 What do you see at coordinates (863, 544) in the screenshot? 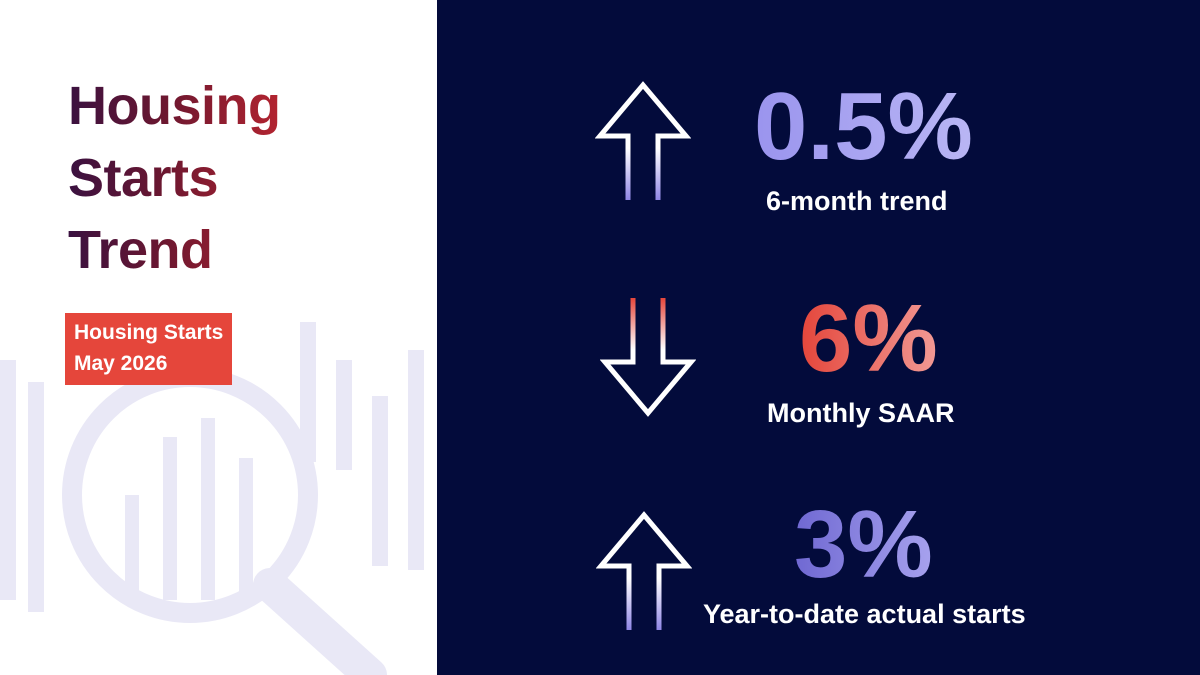
I see `metric-value-ytd: 3%` at bounding box center [863, 544].